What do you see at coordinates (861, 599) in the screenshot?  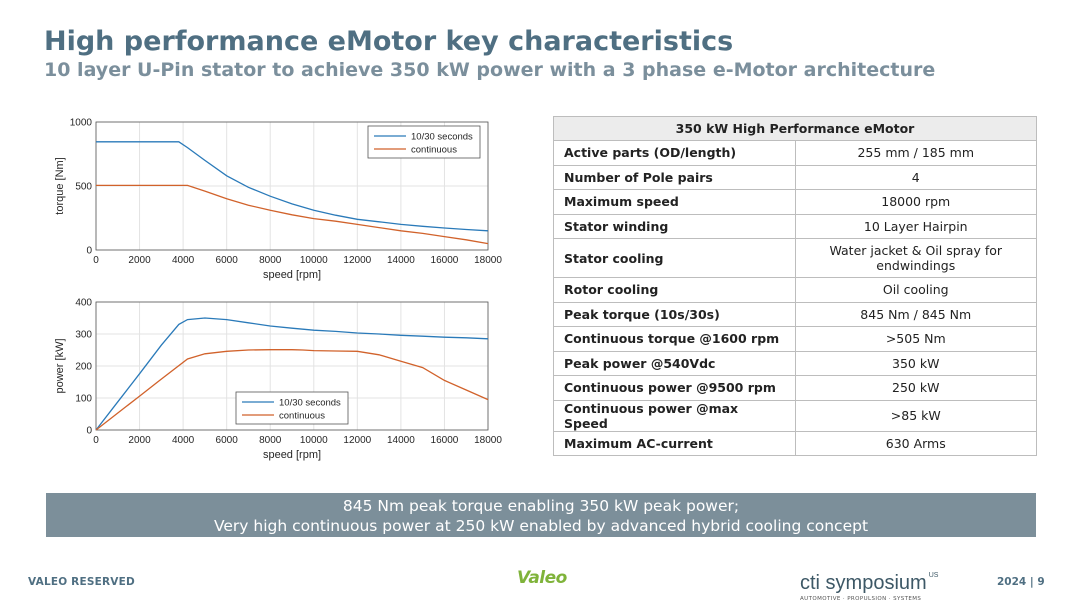 I see `cti-tagline: AUTOMOTIVE · PROPULSION · SYSTEMS` at bounding box center [861, 599].